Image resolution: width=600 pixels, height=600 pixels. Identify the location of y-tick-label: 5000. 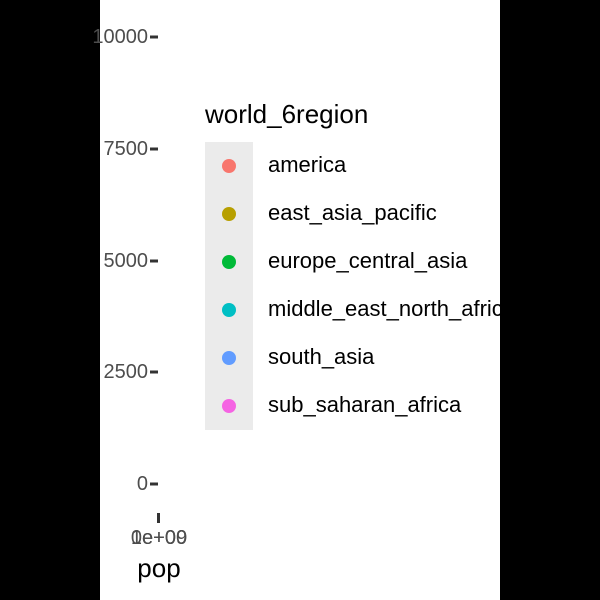
(126, 260).